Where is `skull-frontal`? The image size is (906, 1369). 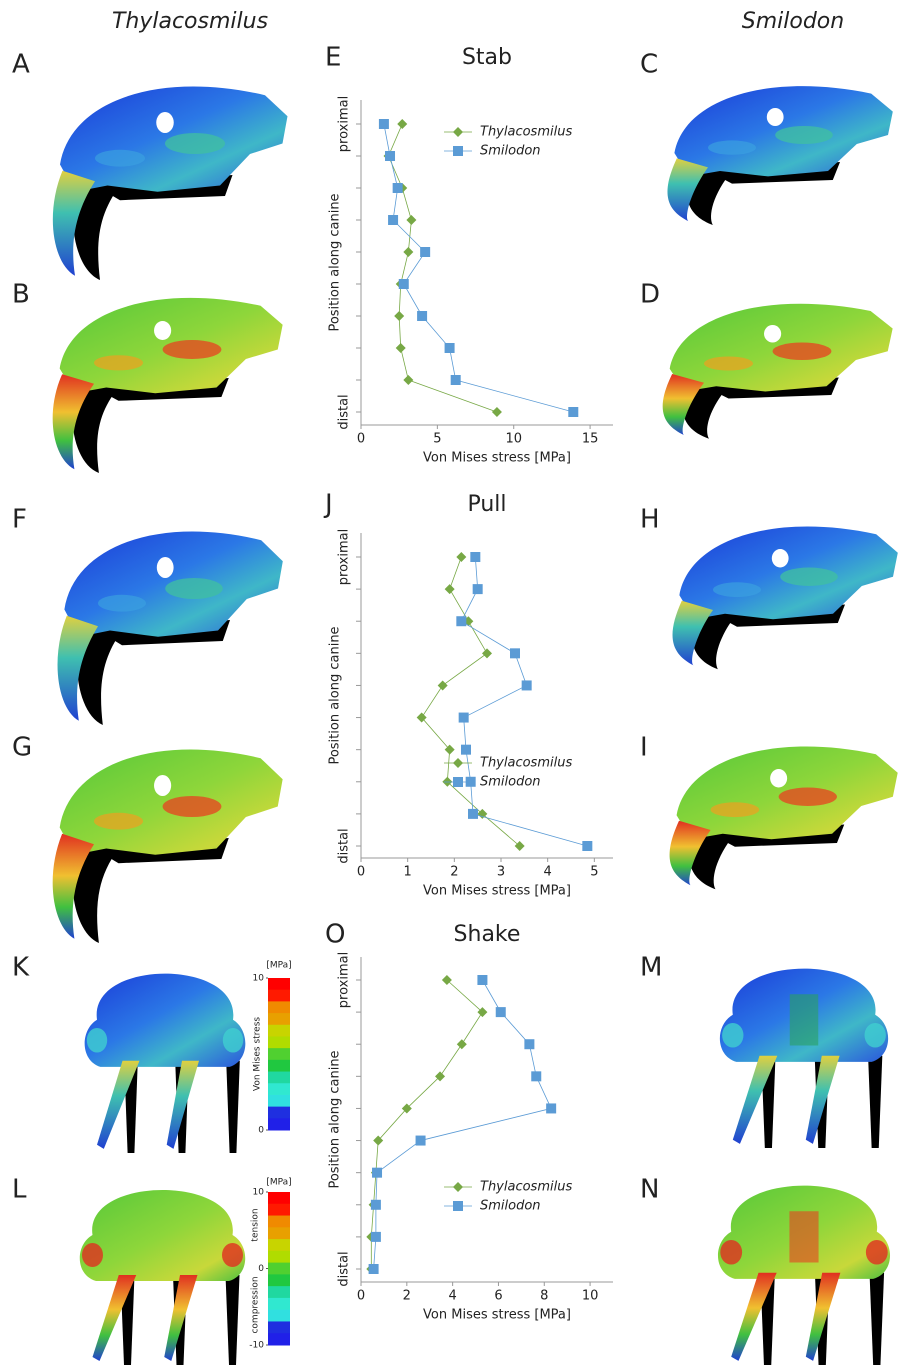 skull-frontal is located at coordinates (804, 1058).